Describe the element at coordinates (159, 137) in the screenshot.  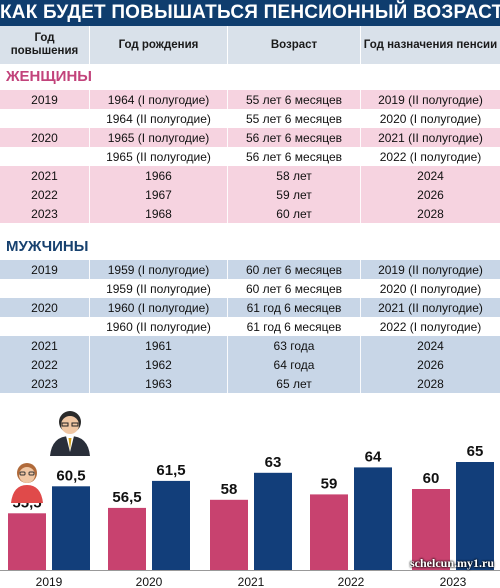
I see `cell-birth: 1965 (I полугодие)` at that location.